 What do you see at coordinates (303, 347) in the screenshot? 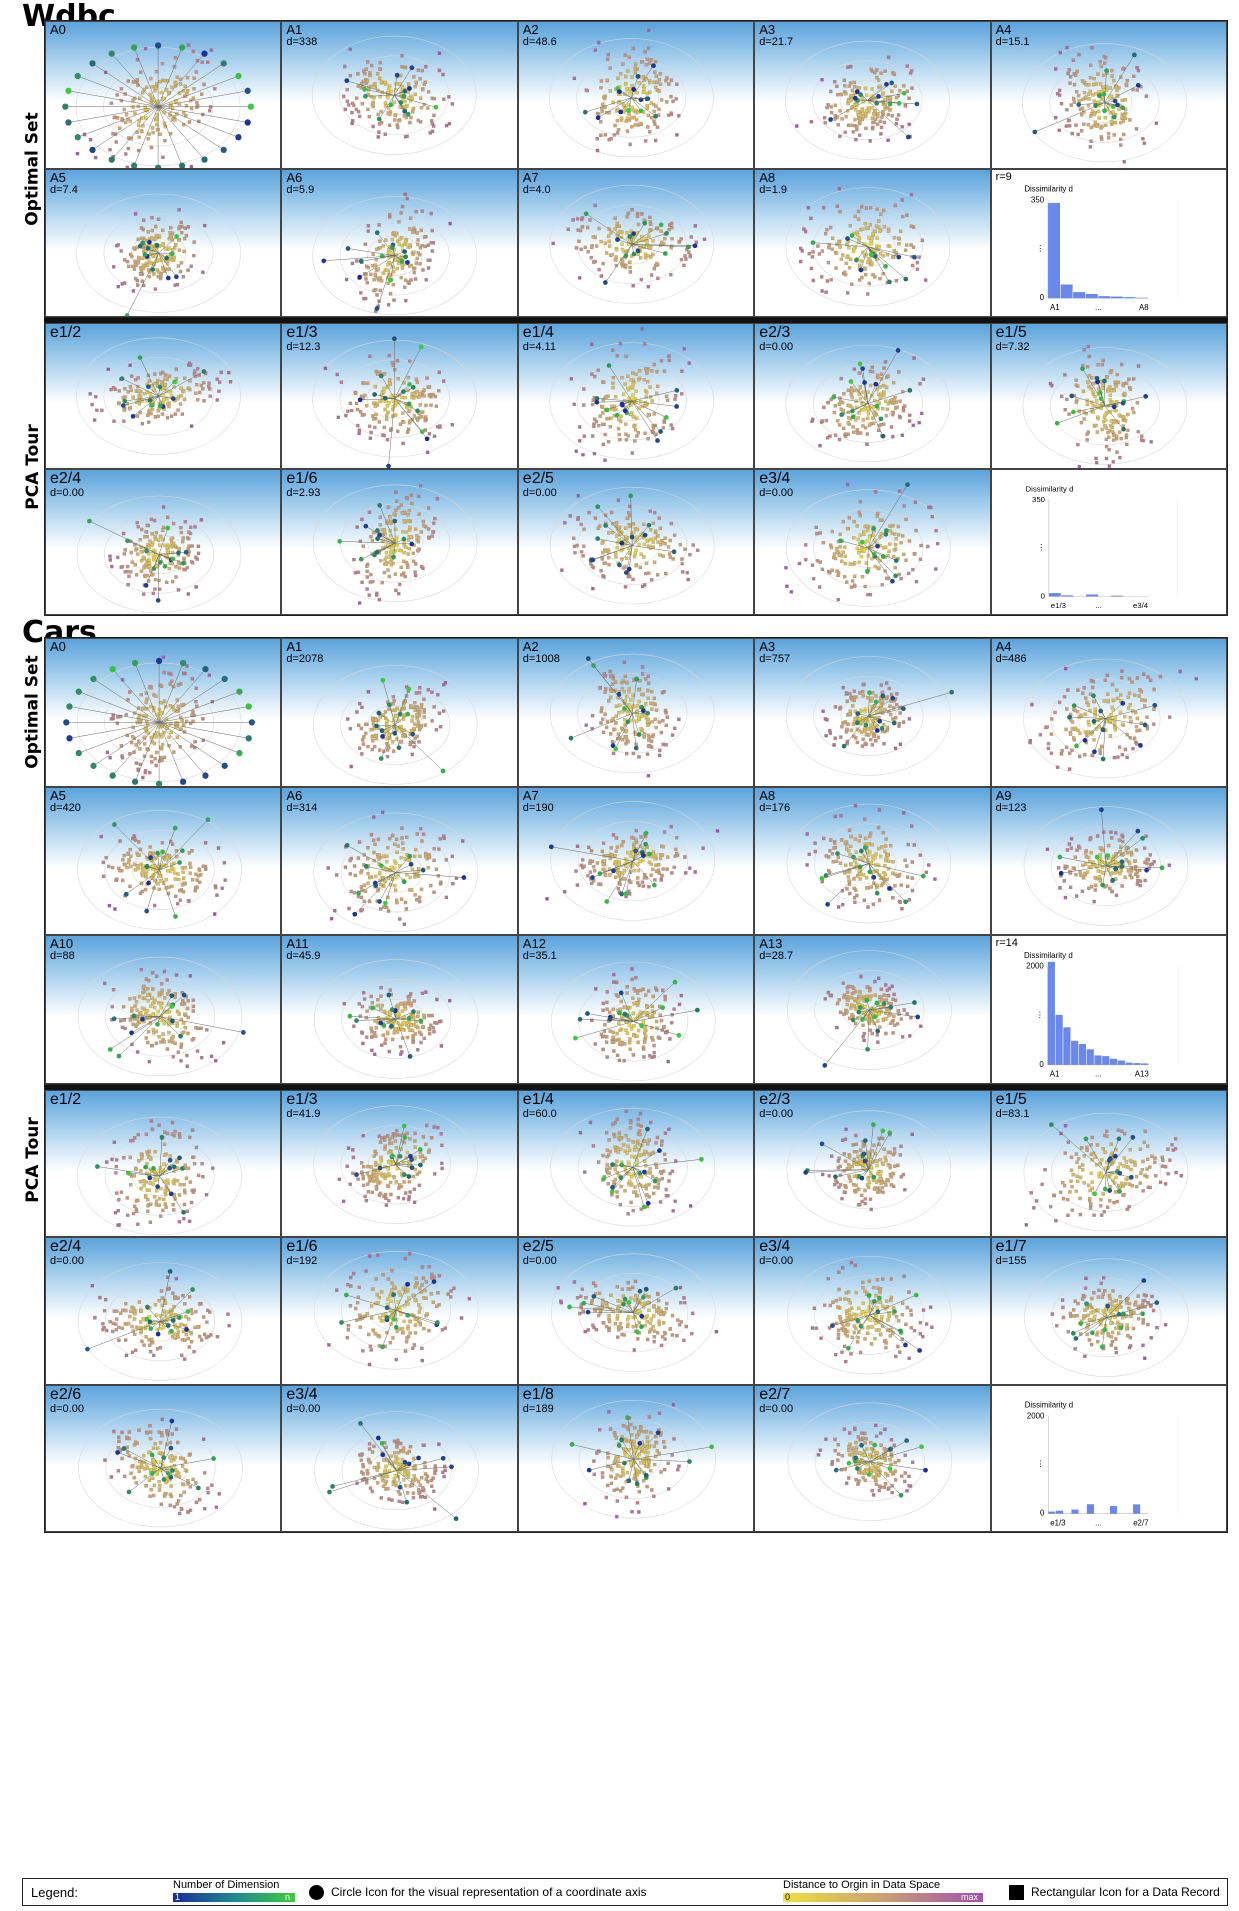
I see `panel-dissimilarity: d=12.3` at bounding box center [303, 347].